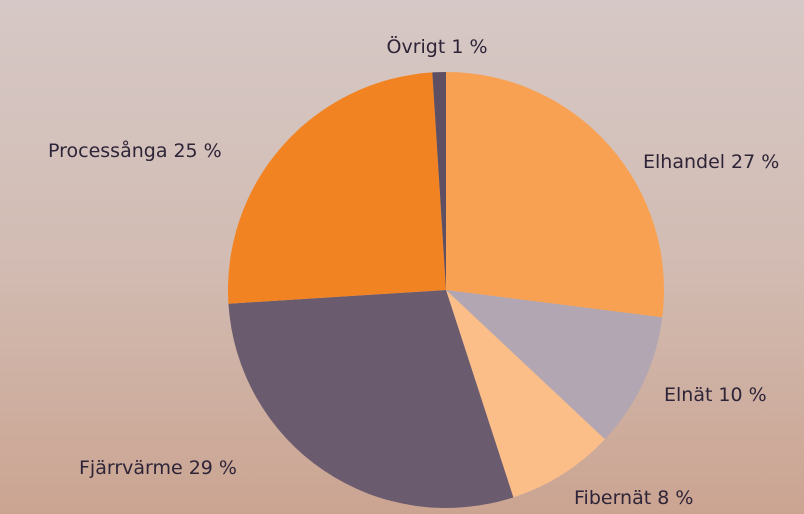 This screenshot has width=804, height=514. I want to click on slice-category: Elhandel, so click(684, 162).